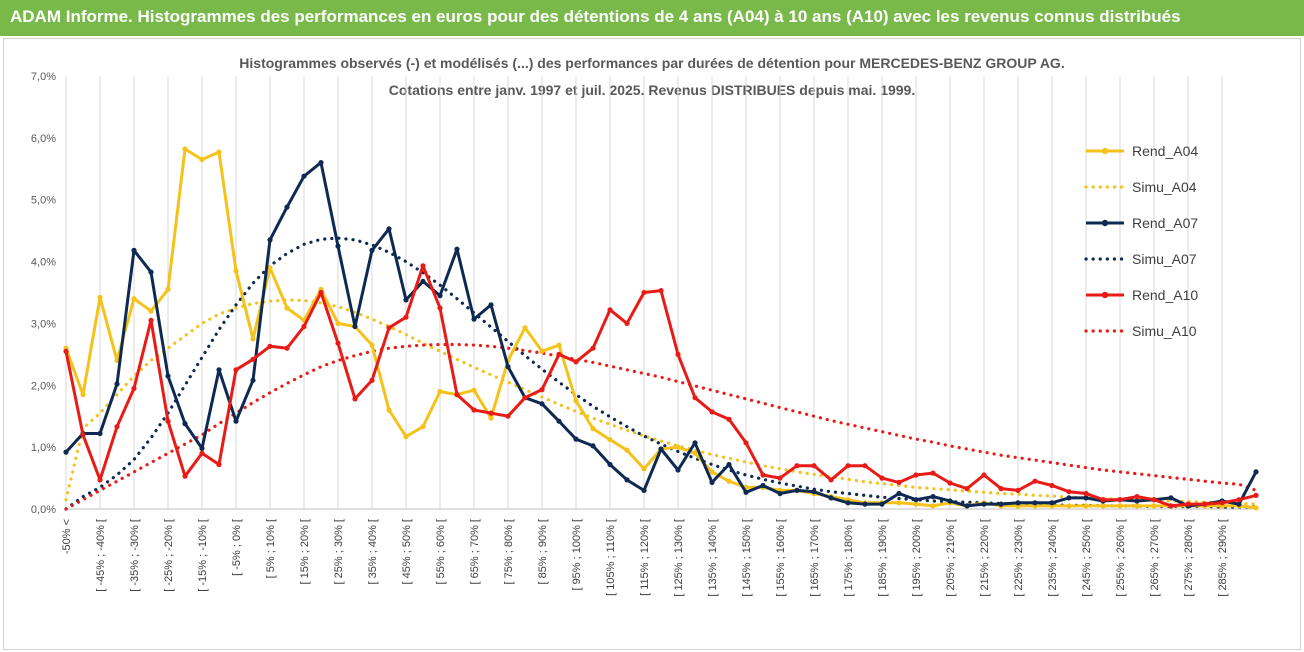 This screenshot has height=652, width=1304. I want to click on legend-entry: Simu_A07, so click(1140, 259).